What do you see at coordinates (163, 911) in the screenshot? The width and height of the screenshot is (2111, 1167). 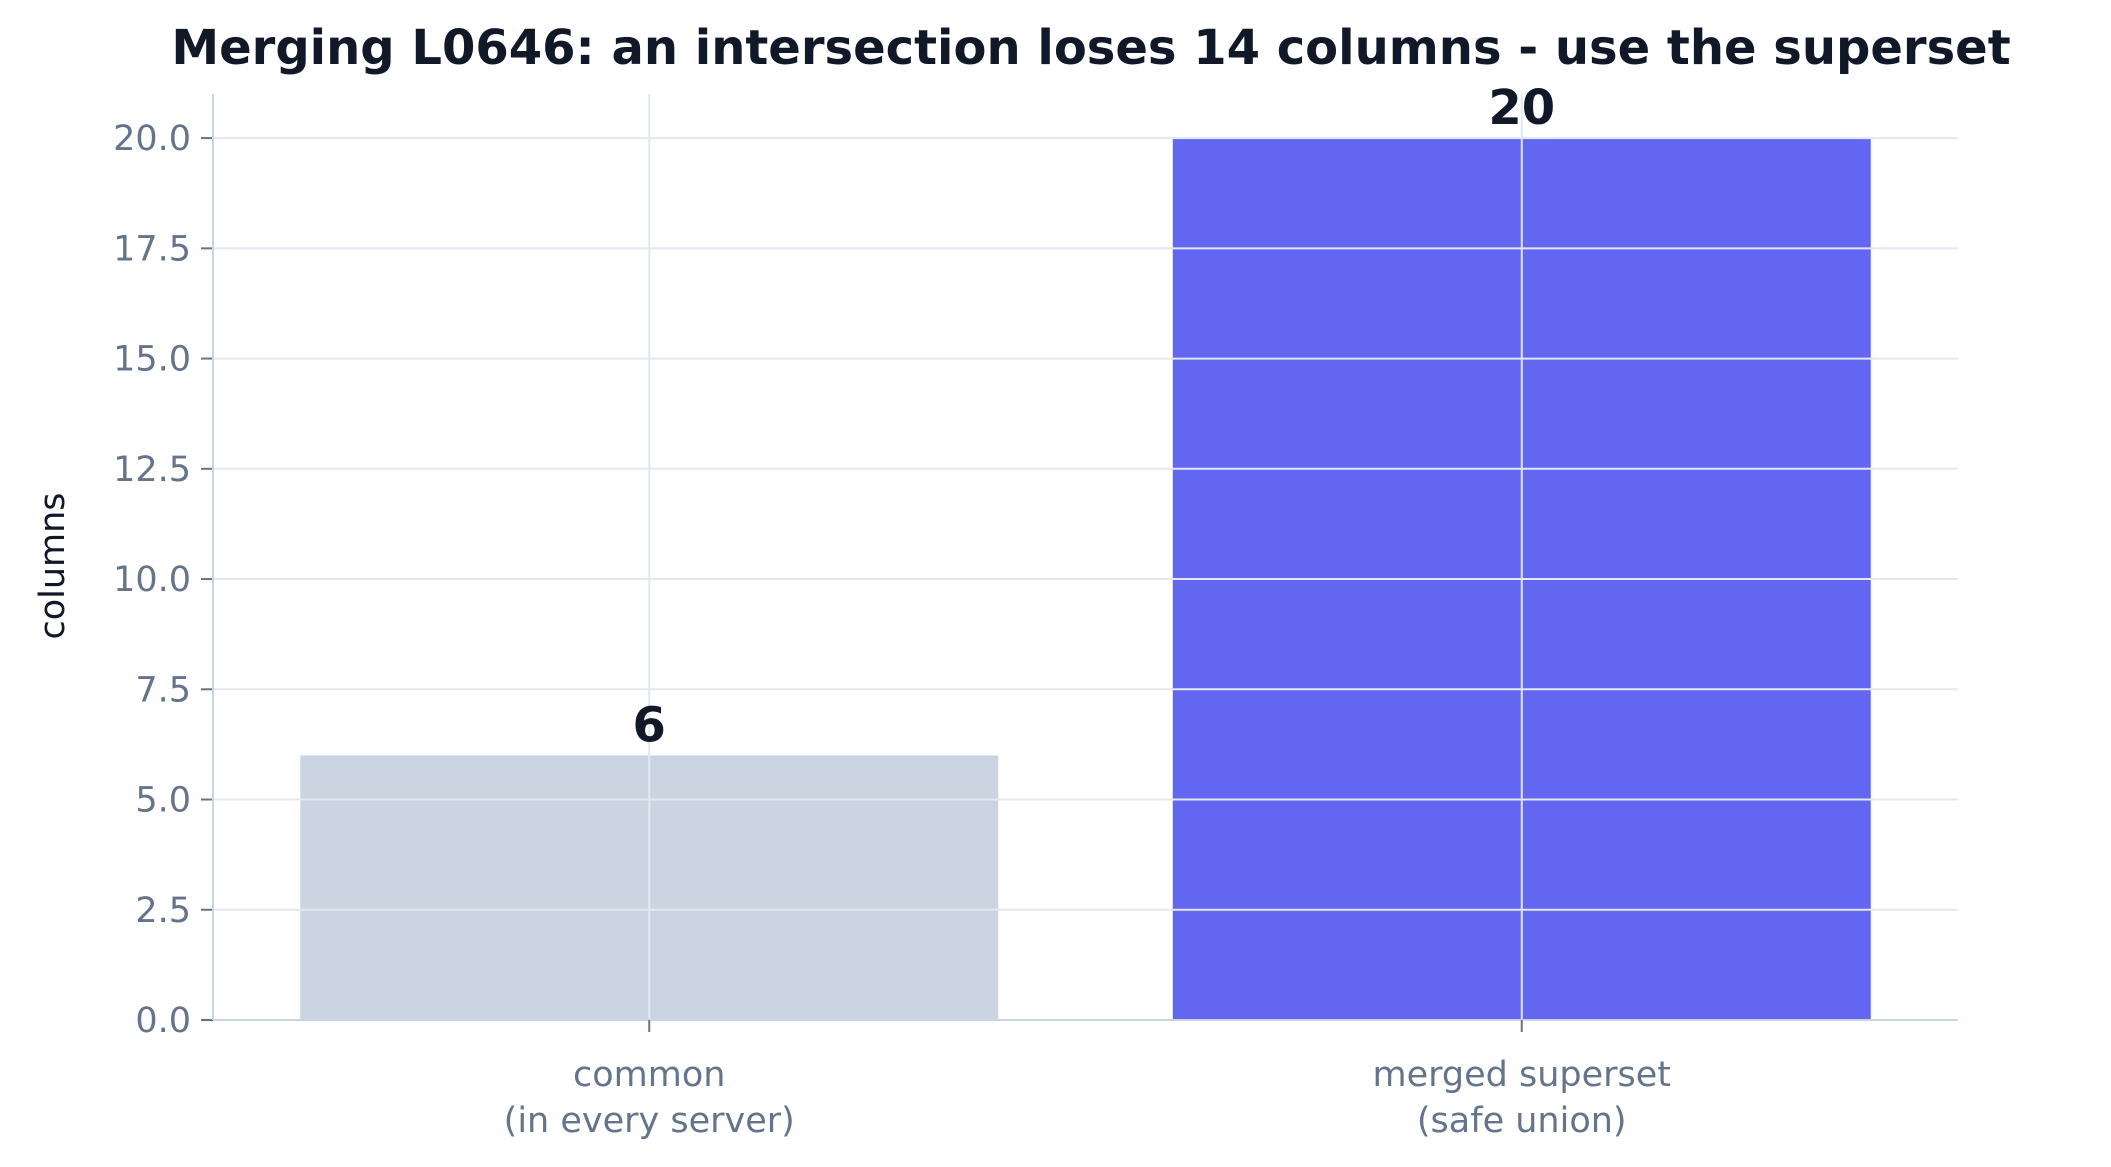 I see `y-tick-label: 2.5` at bounding box center [163, 911].